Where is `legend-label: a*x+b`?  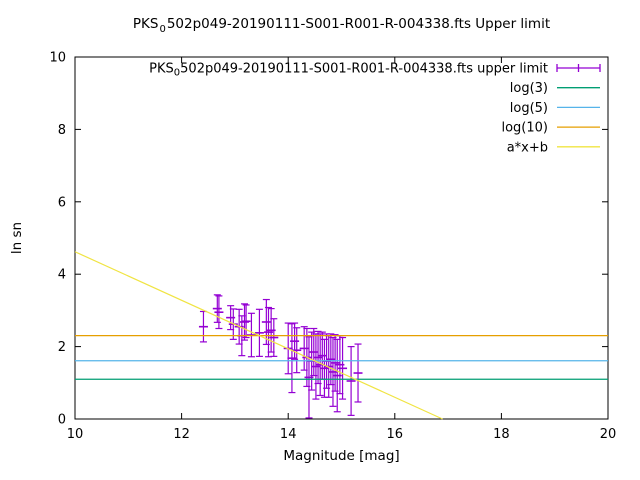 legend-label: a*x+b is located at coordinates (527, 147).